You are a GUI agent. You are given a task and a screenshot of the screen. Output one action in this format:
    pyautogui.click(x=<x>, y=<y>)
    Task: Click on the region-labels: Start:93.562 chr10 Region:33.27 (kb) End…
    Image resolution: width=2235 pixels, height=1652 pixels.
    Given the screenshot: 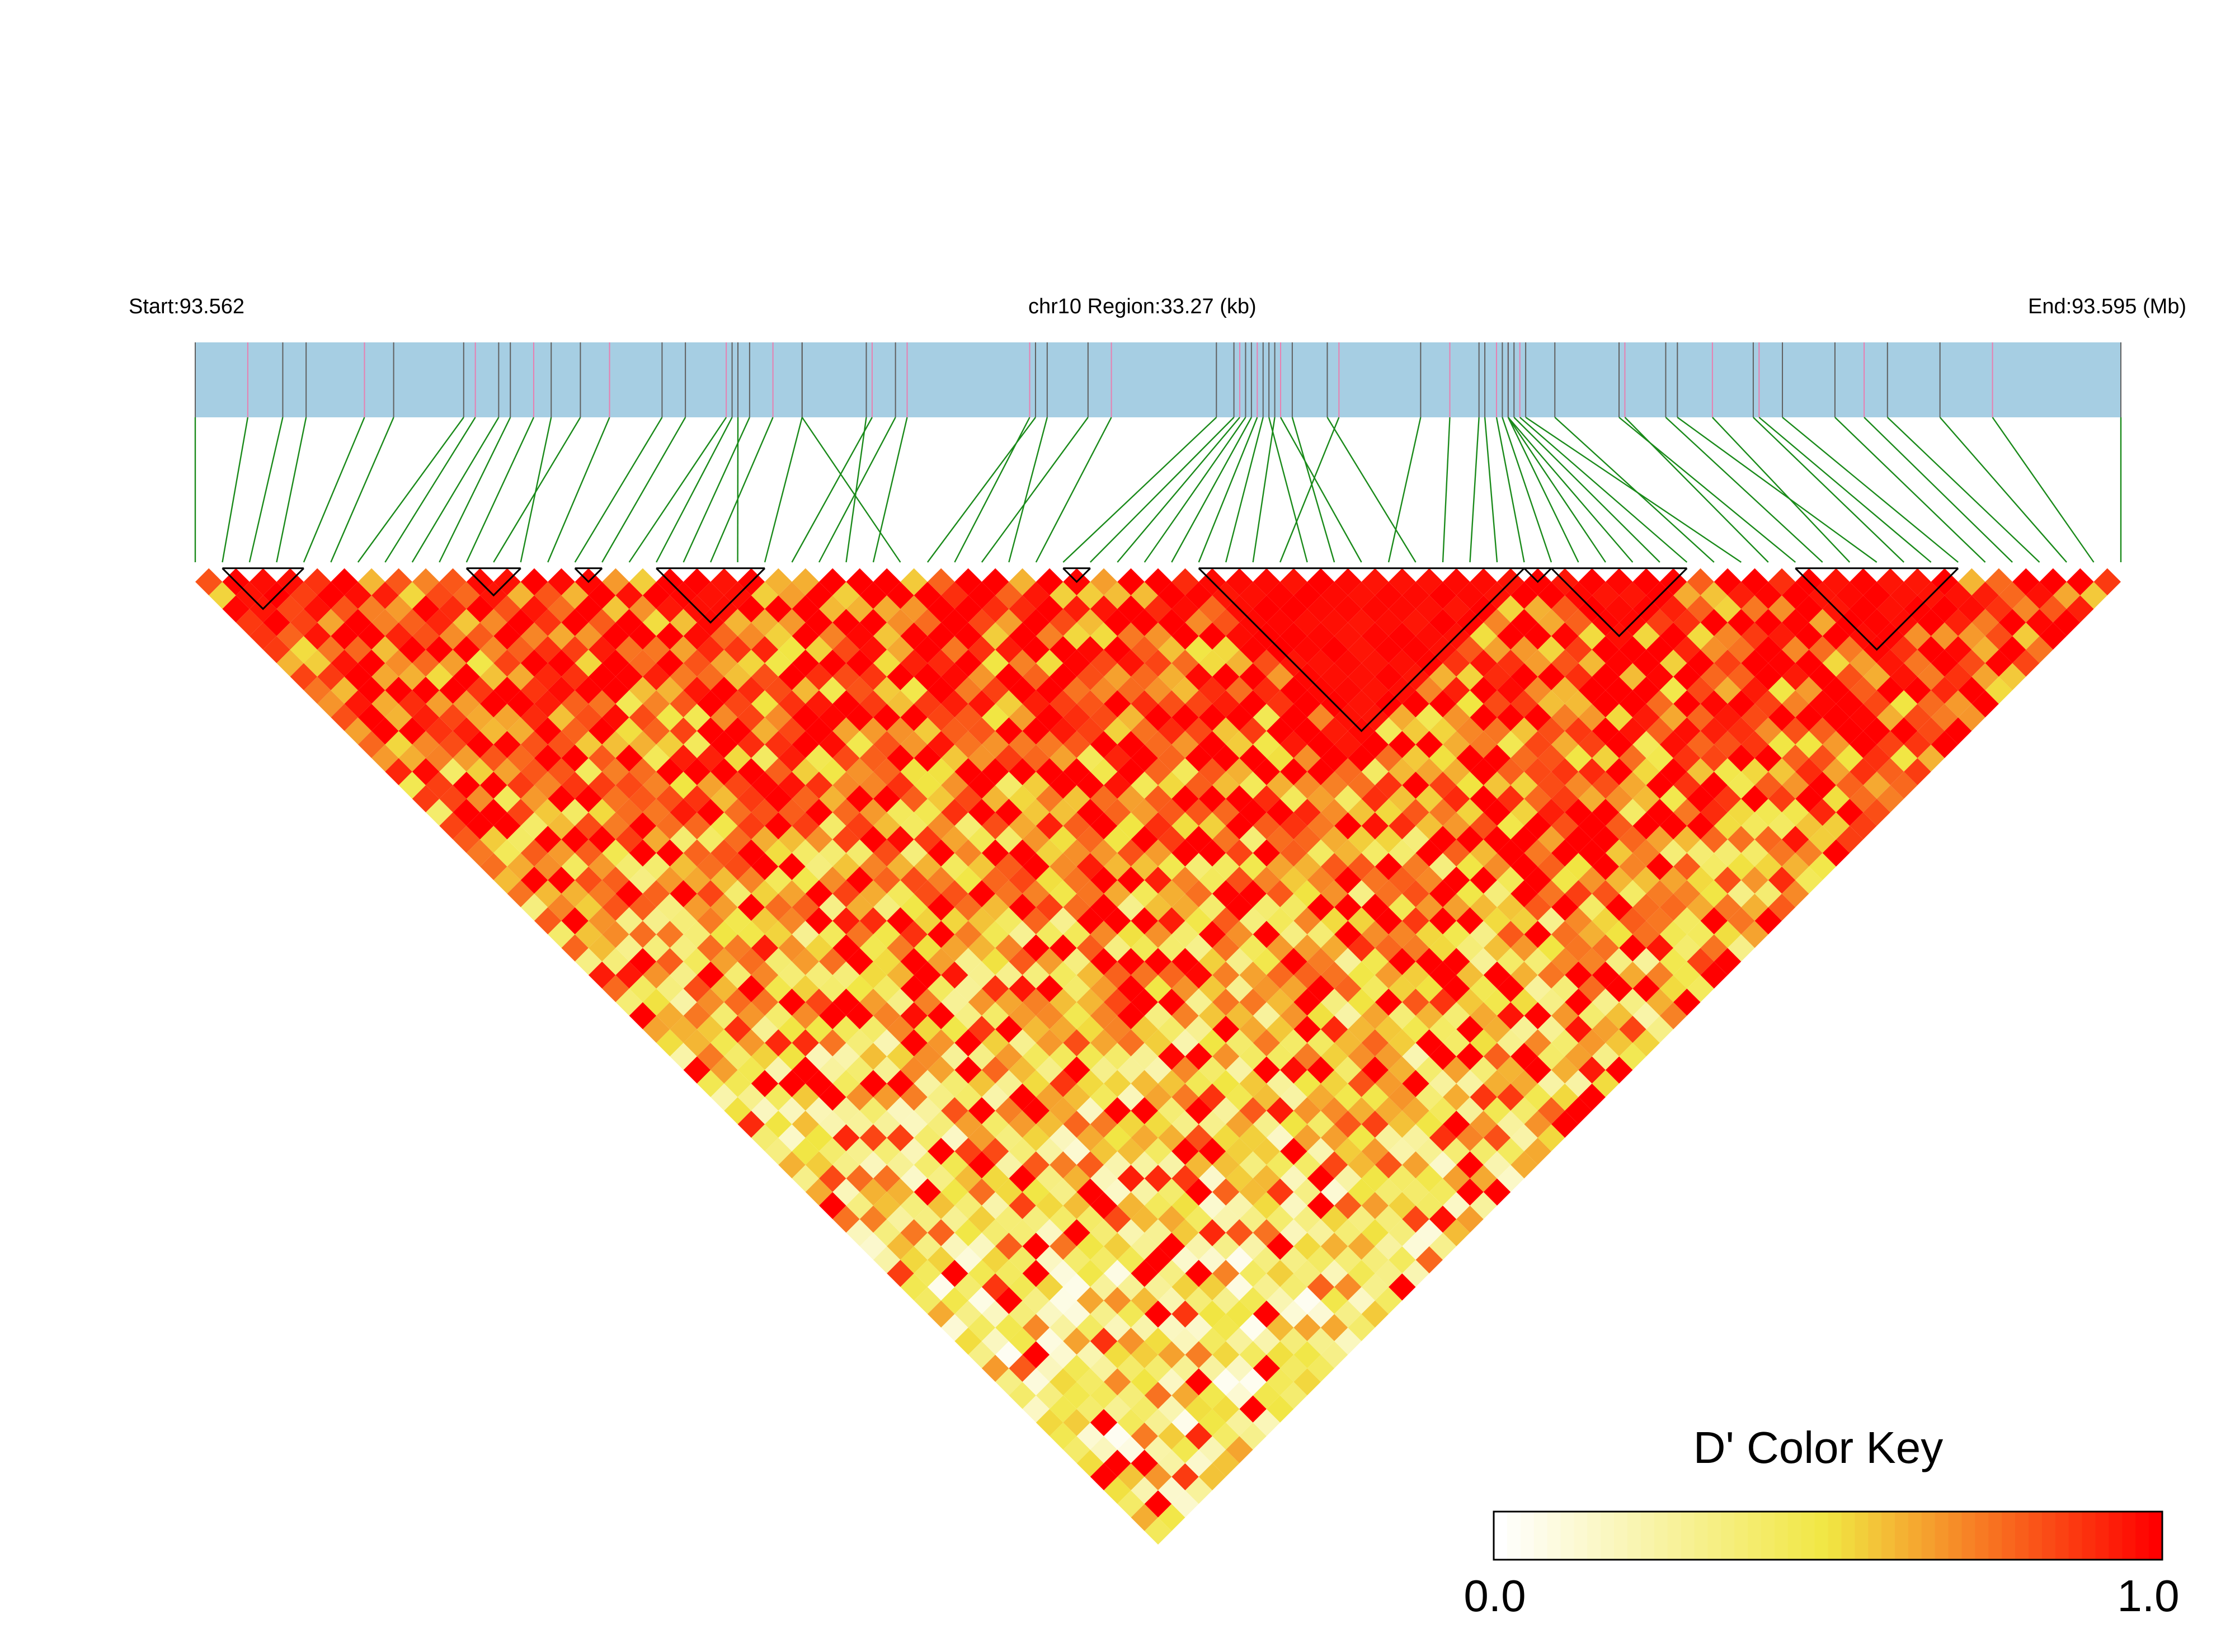 What is the action you would take?
    pyautogui.click(x=1157, y=306)
    